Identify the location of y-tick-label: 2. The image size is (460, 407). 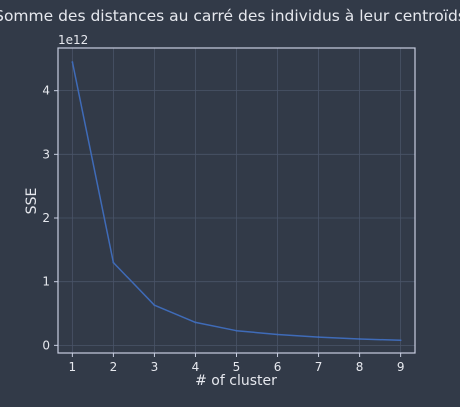
(46, 218).